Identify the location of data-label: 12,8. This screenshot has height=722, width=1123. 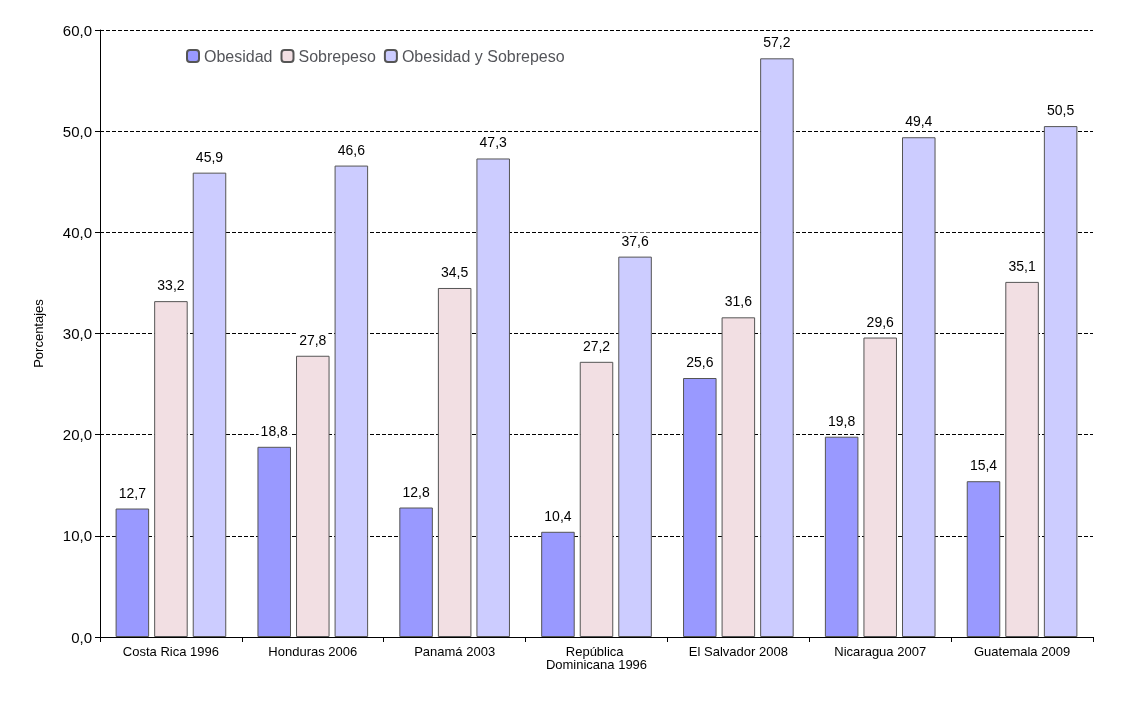
(416, 491).